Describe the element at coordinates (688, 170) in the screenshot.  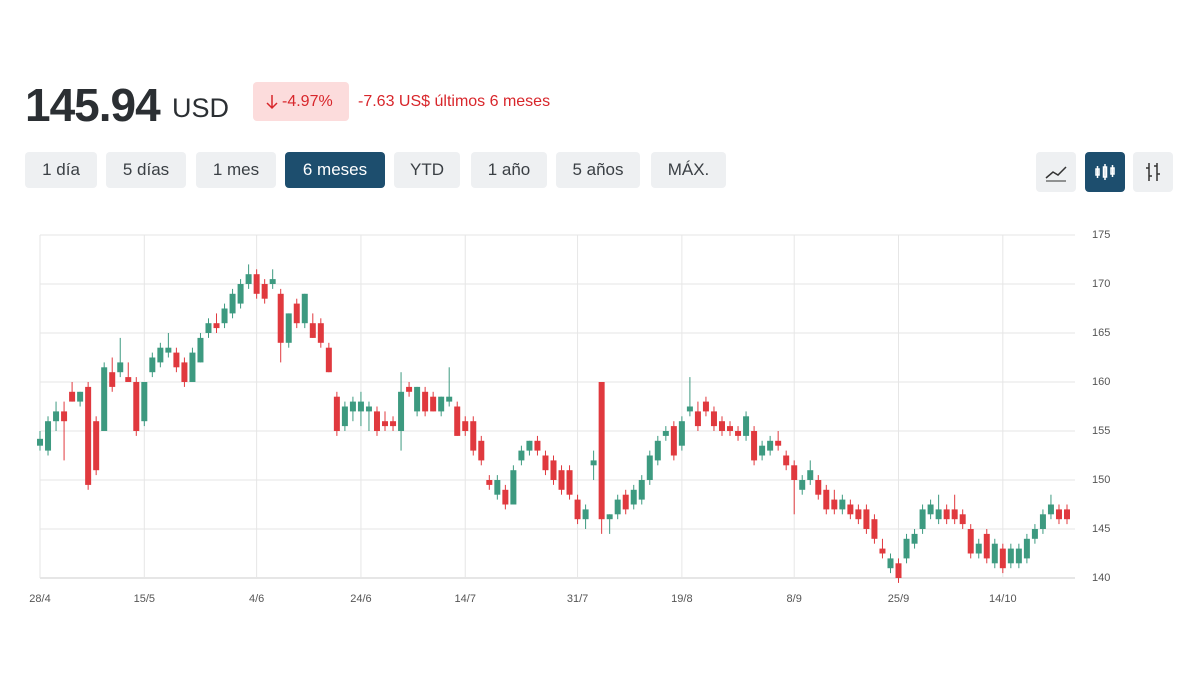
I see `range-button: MÁX.` at that location.